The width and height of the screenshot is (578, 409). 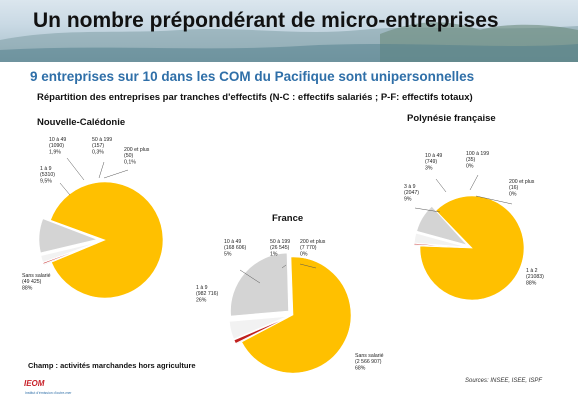 I want to click on slice-label-line: (26 545), so click(x=280, y=248).